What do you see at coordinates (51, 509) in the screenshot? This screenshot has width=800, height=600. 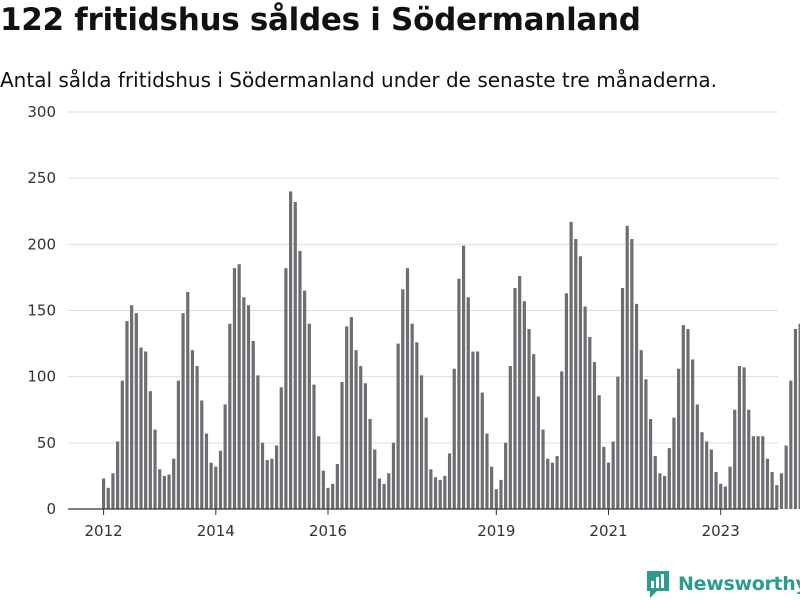 I see `y-tick-label: 0` at bounding box center [51, 509].